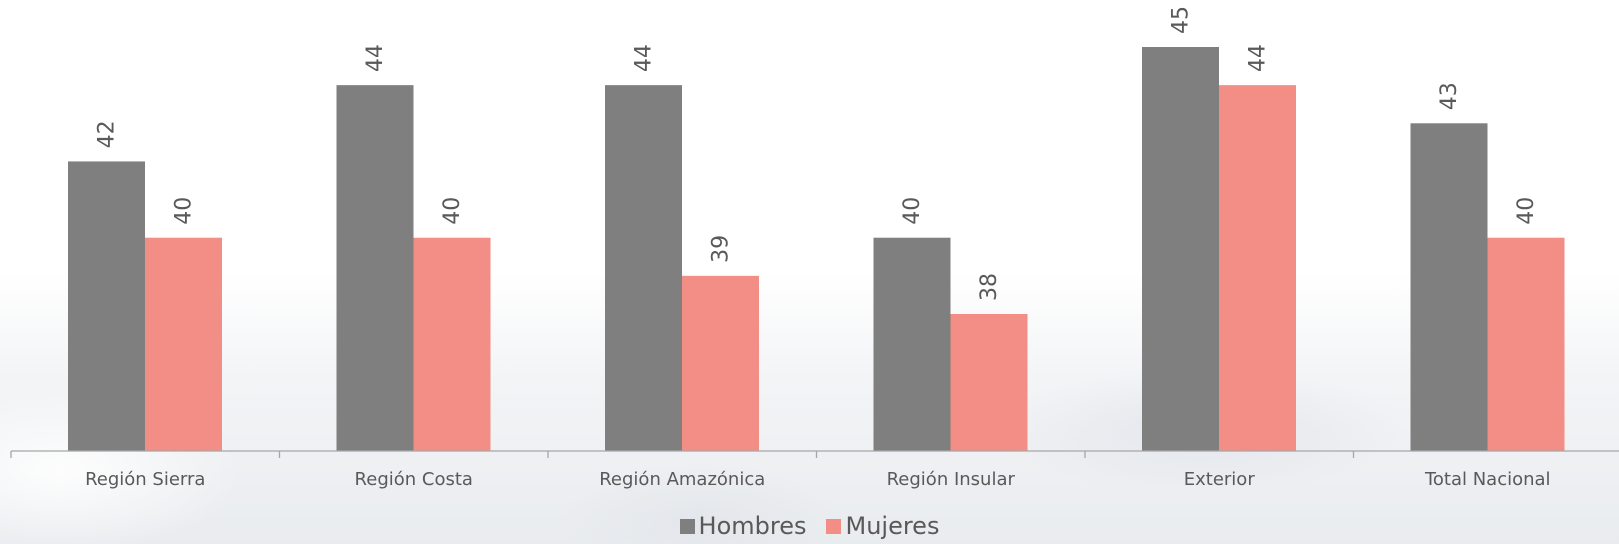 The height and width of the screenshot is (544, 1619). I want to click on data-label-hombres-4: 40, so click(912, 211).